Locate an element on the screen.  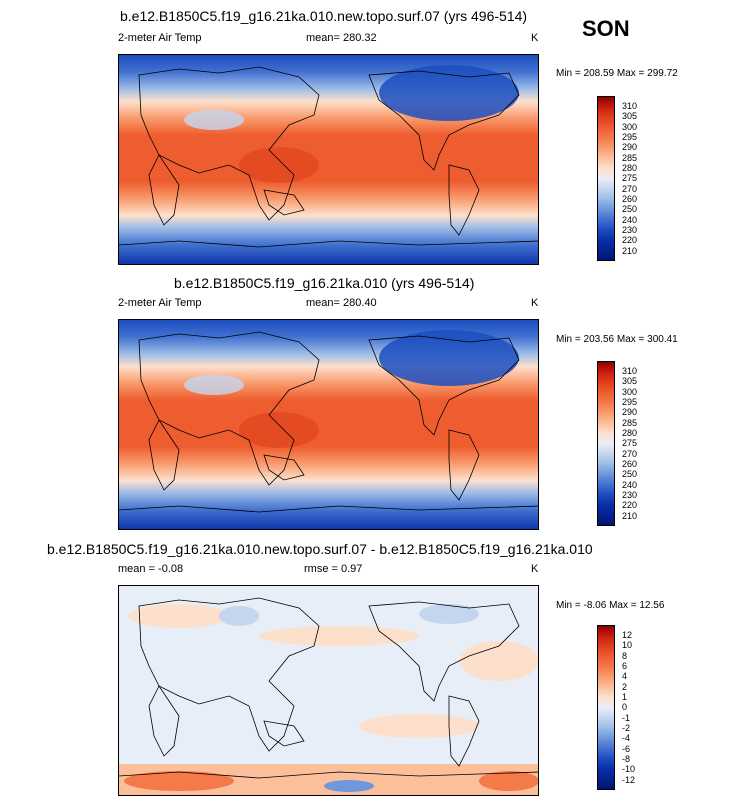
panel-3-difference-field is located at coordinates (328, 690).